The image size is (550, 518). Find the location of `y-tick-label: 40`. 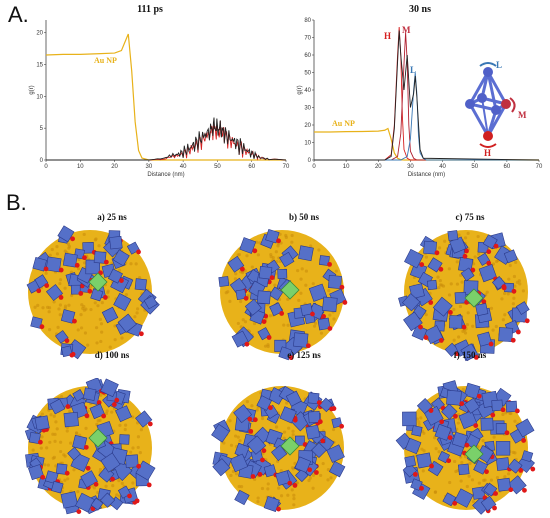

y-tick-label: 40 is located at coordinates (307, 91).